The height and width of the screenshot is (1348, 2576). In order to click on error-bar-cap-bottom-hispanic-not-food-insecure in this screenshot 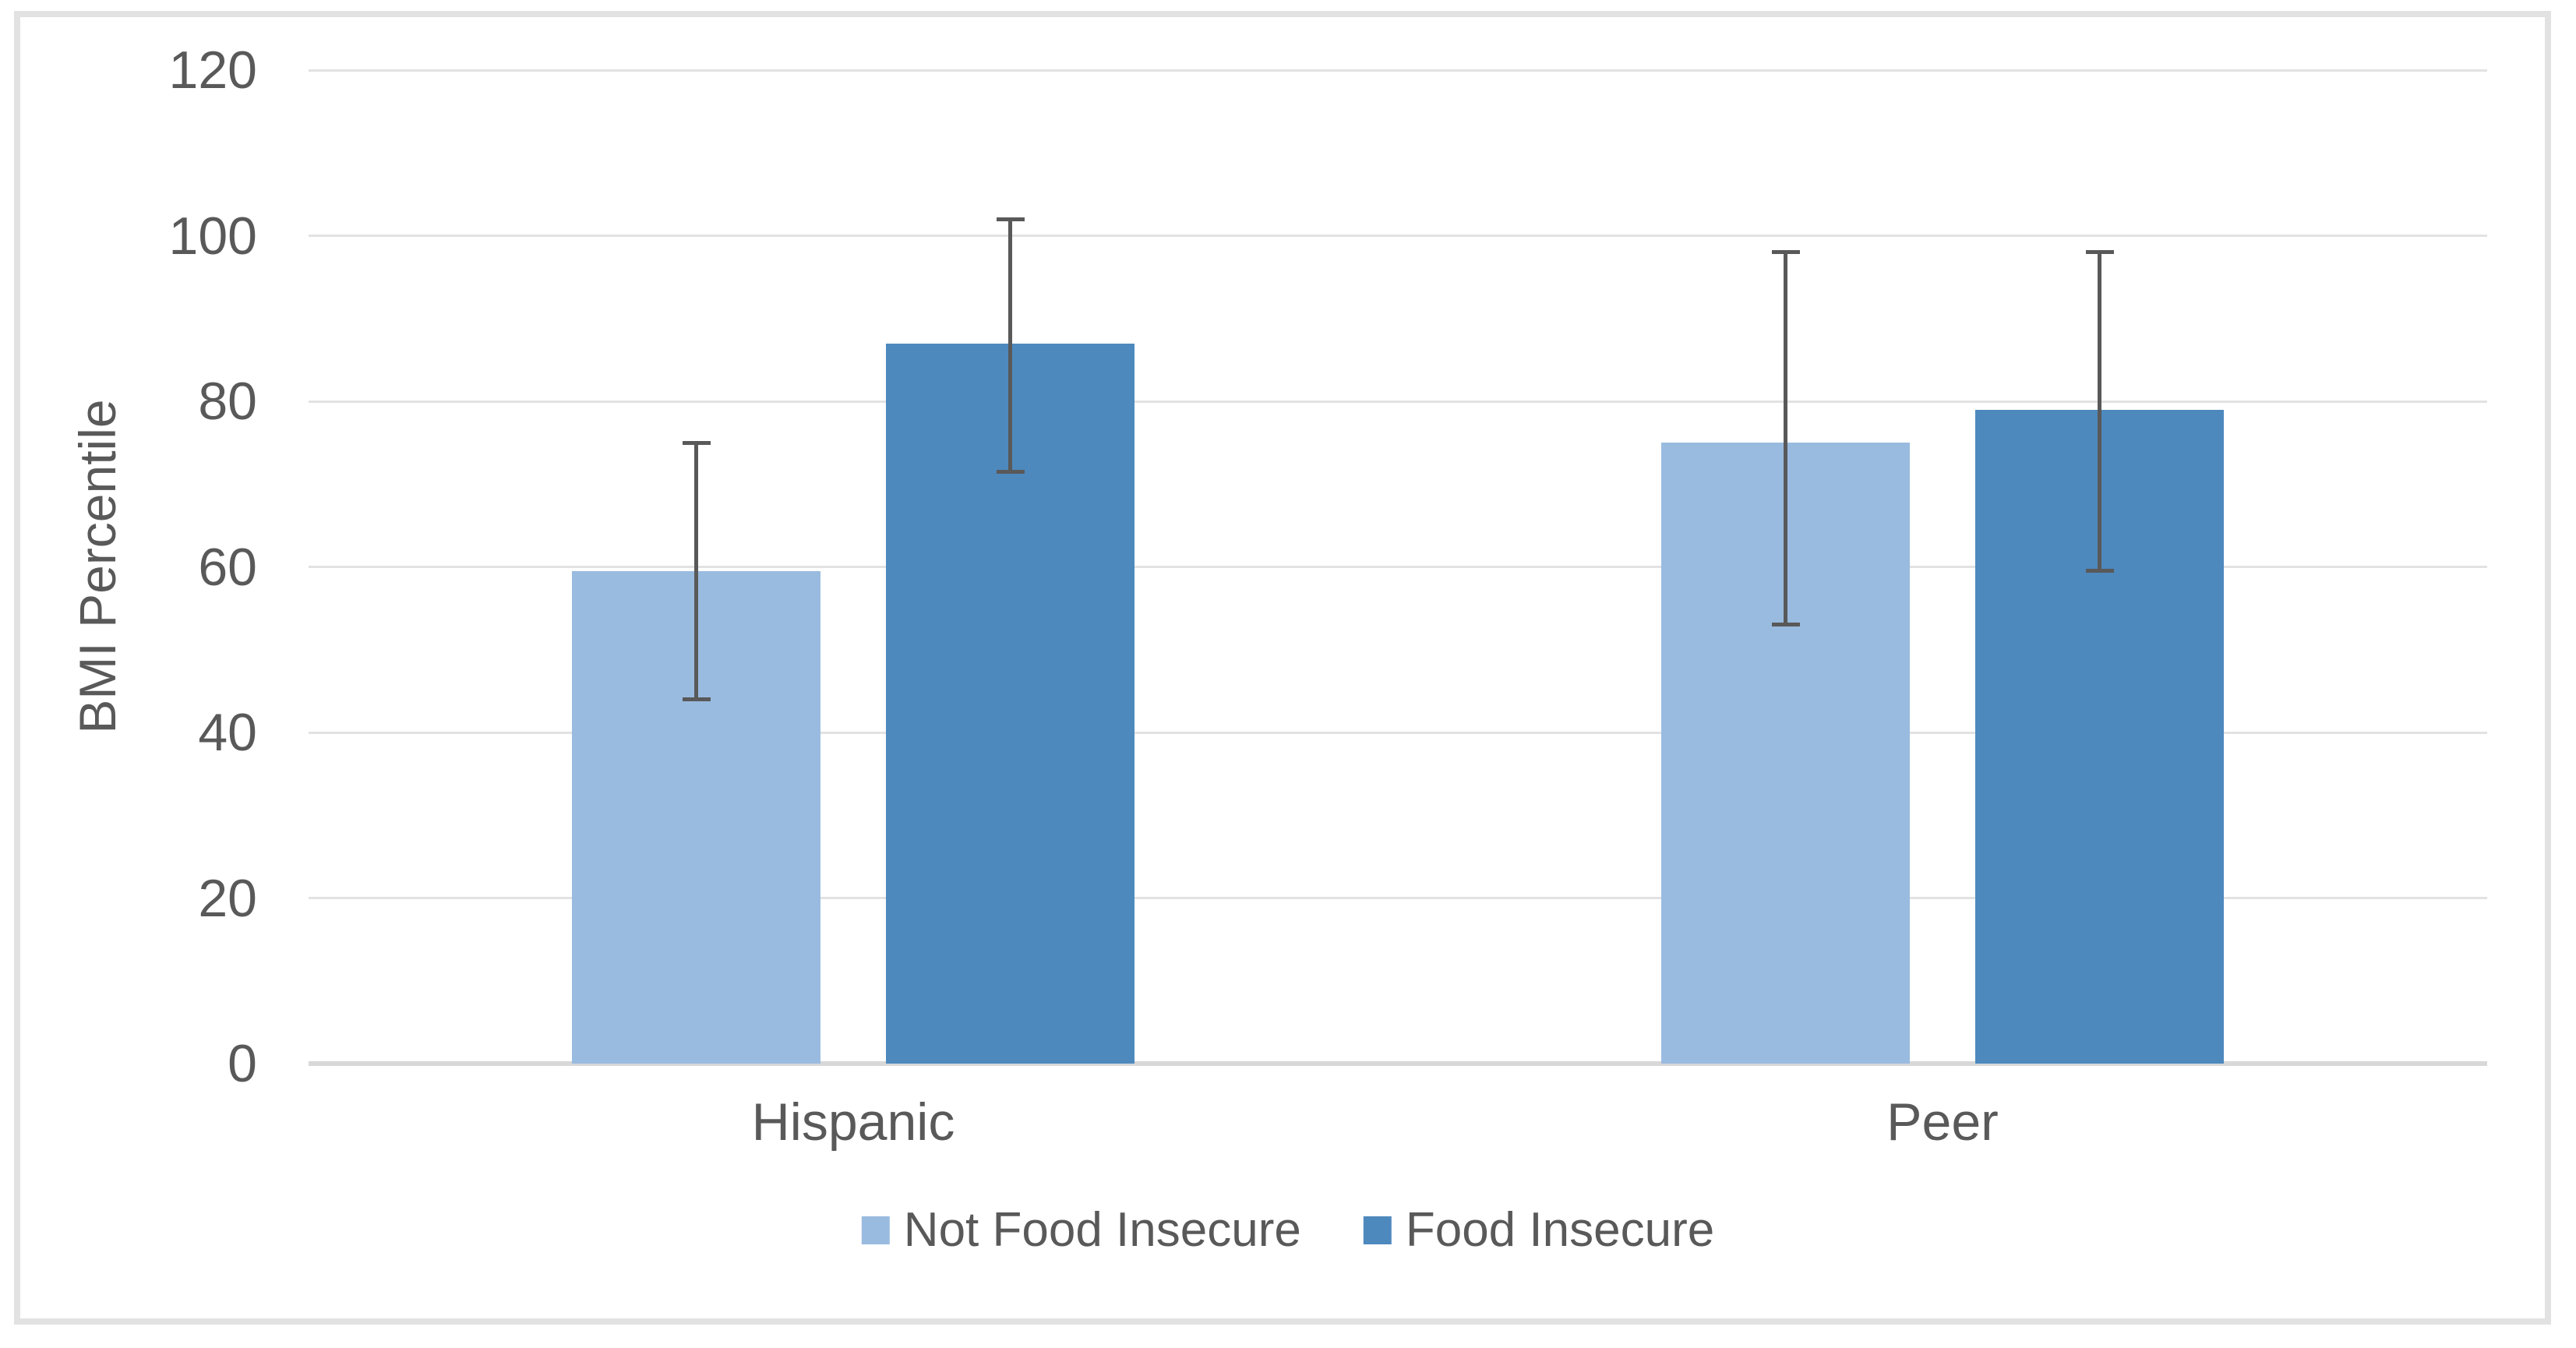, I will do `click(696, 699)`.